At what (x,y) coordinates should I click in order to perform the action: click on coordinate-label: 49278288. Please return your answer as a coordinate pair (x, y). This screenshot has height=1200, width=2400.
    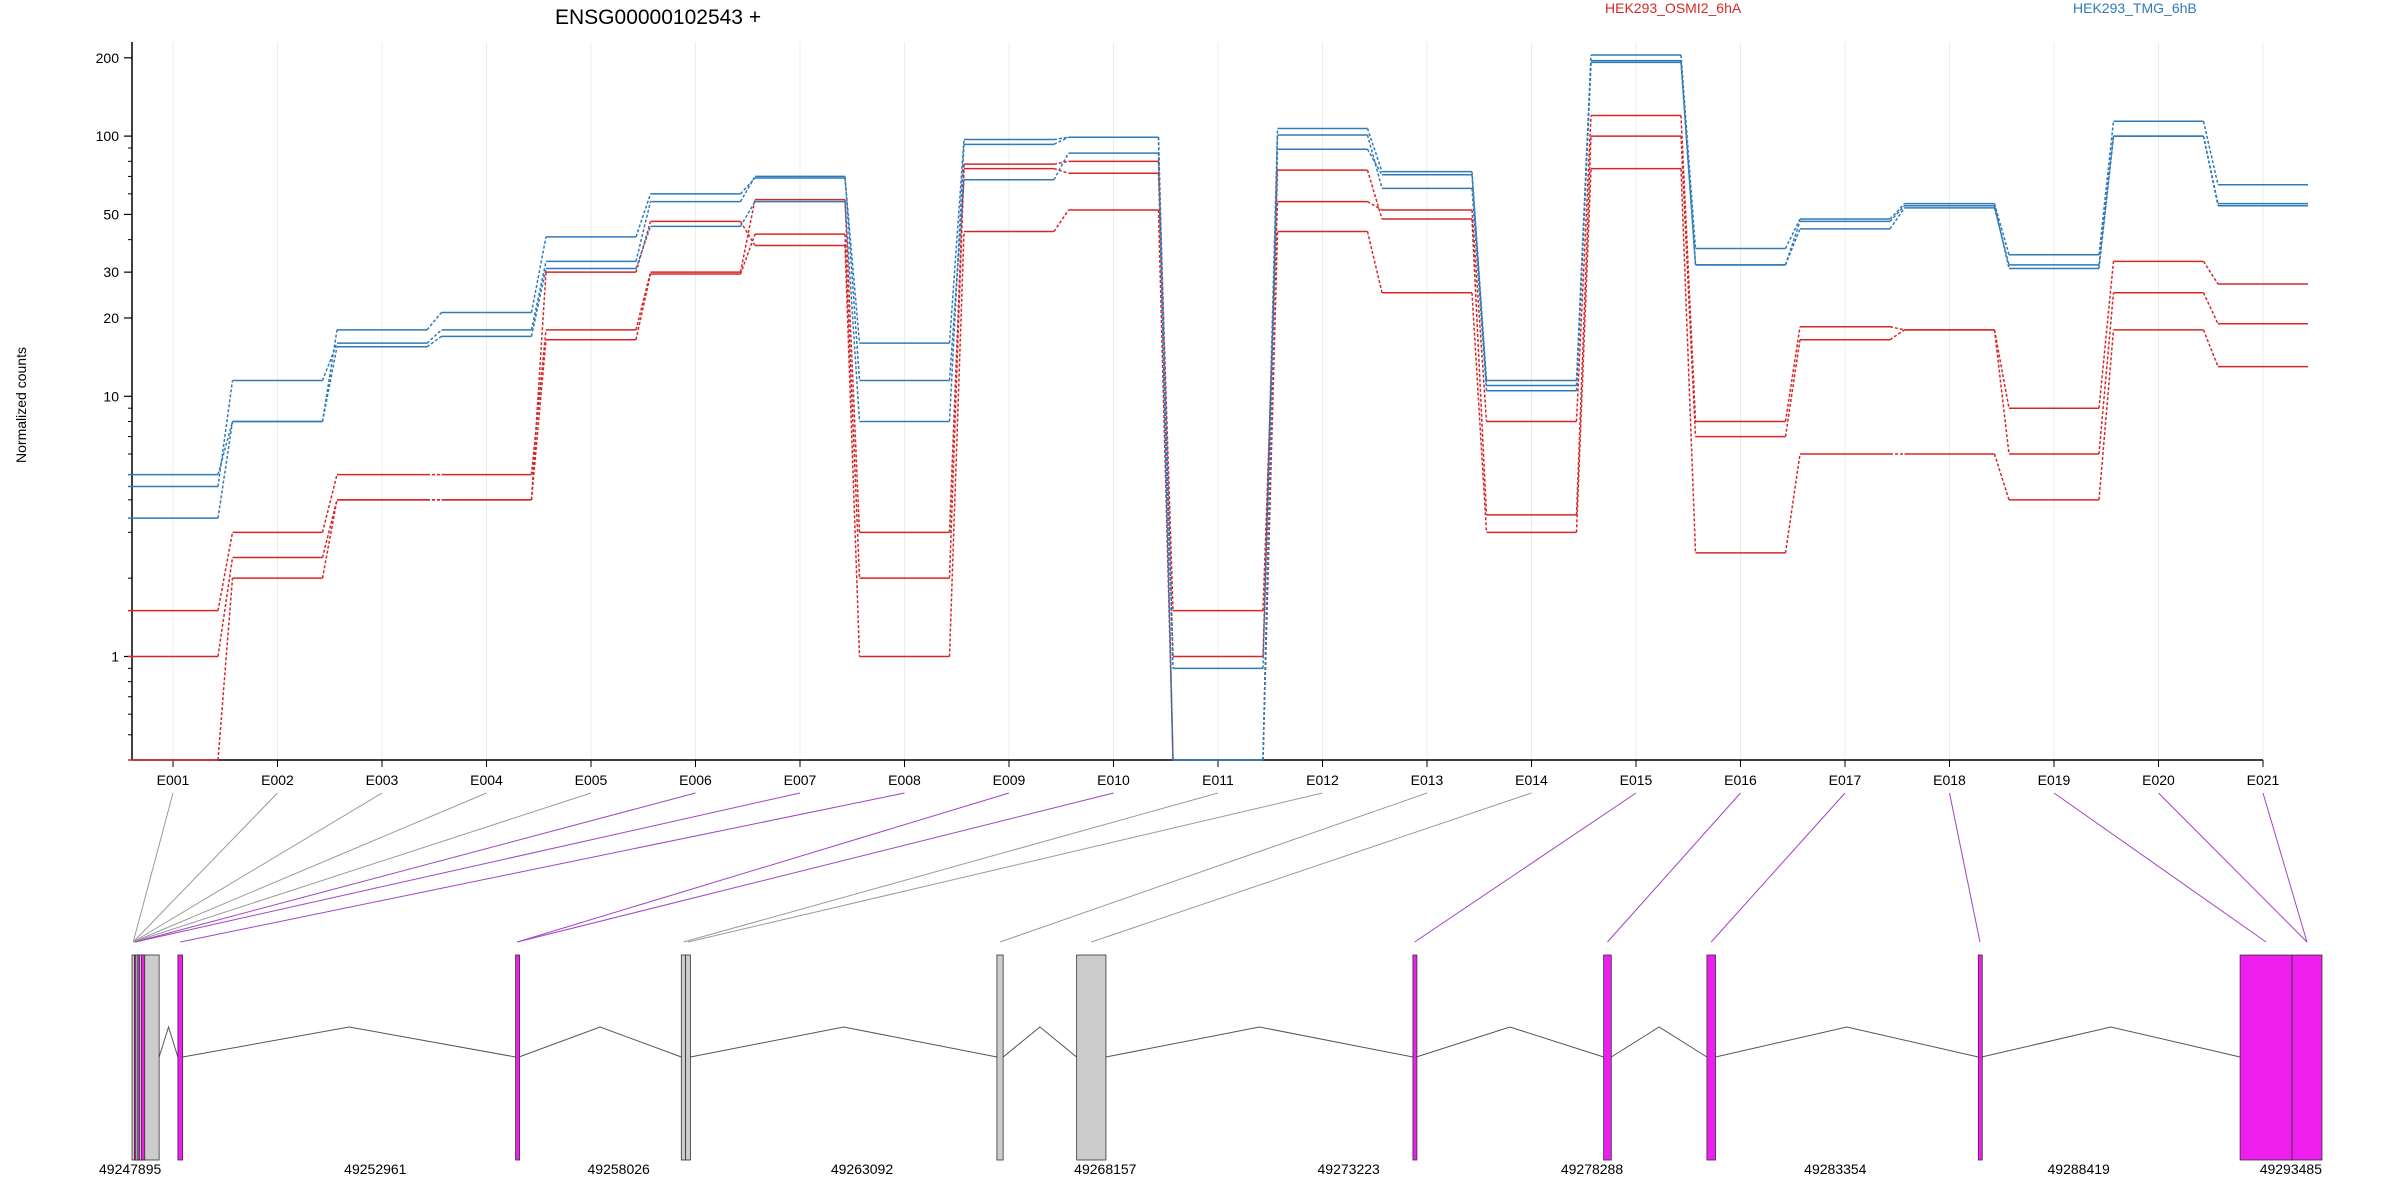
    Looking at the image, I should click on (1592, 1169).